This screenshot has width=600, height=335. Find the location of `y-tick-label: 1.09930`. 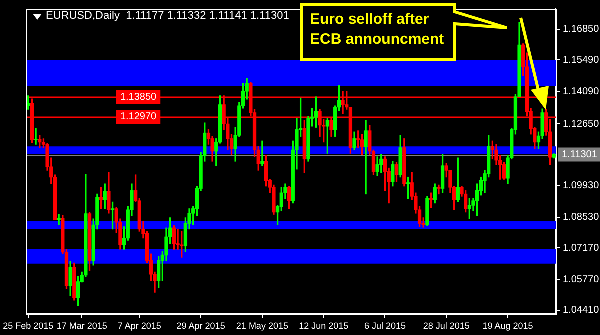

y-tick-label: 1.09930 is located at coordinates (581, 186).